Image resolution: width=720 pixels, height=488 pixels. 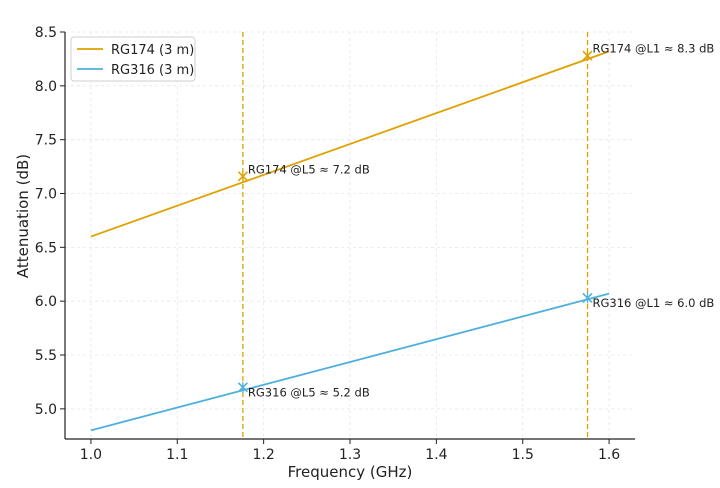 What do you see at coordinates (609, 455) in the screenshot?
I see `x-tick-label: 1.6` at bounding box center [609, 455].